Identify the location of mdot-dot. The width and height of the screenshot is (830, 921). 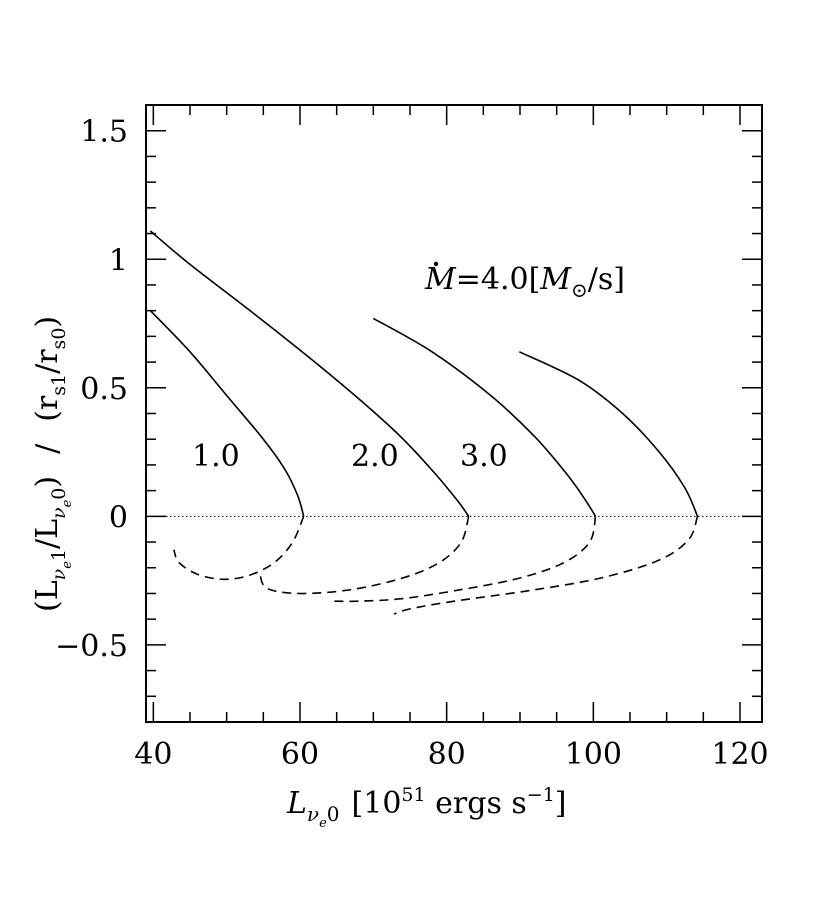
(436, 264).